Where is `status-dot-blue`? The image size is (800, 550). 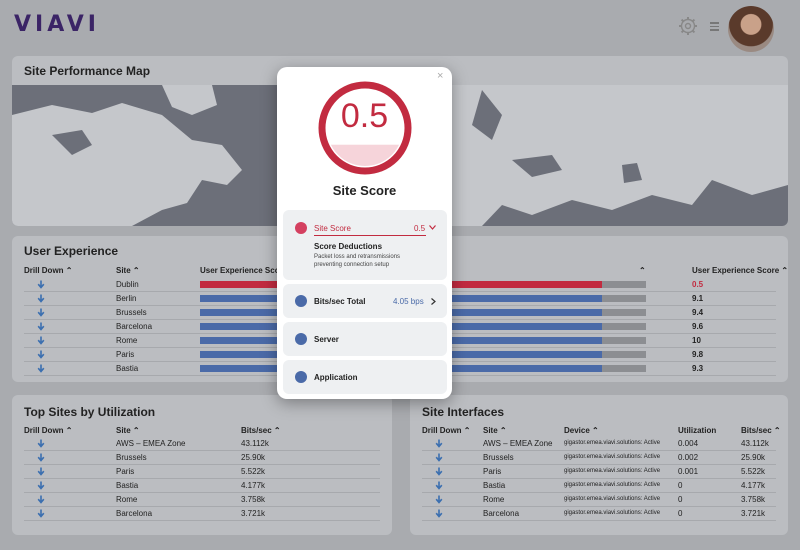 status-dot-blue is located at coordinates (301, 377).